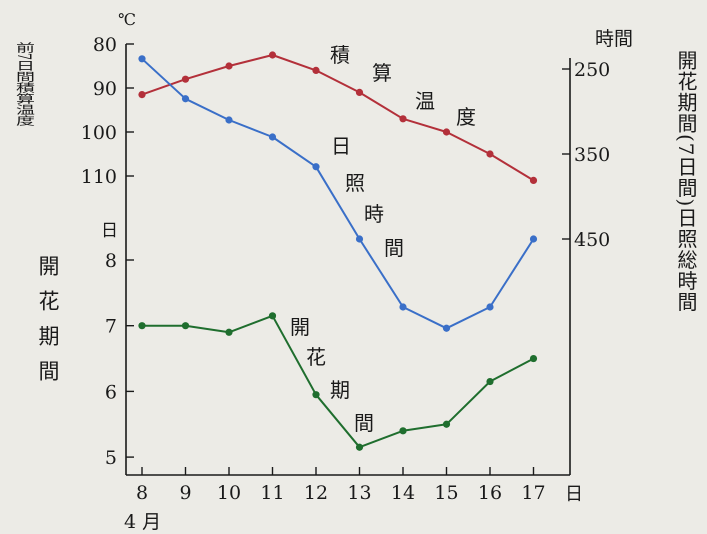 This screenshot has height=534, width=707. Describe the element at coordinates (367, 197) in the screenshot. I see `series-label-sunshine: 日 照 時 間` at that location.